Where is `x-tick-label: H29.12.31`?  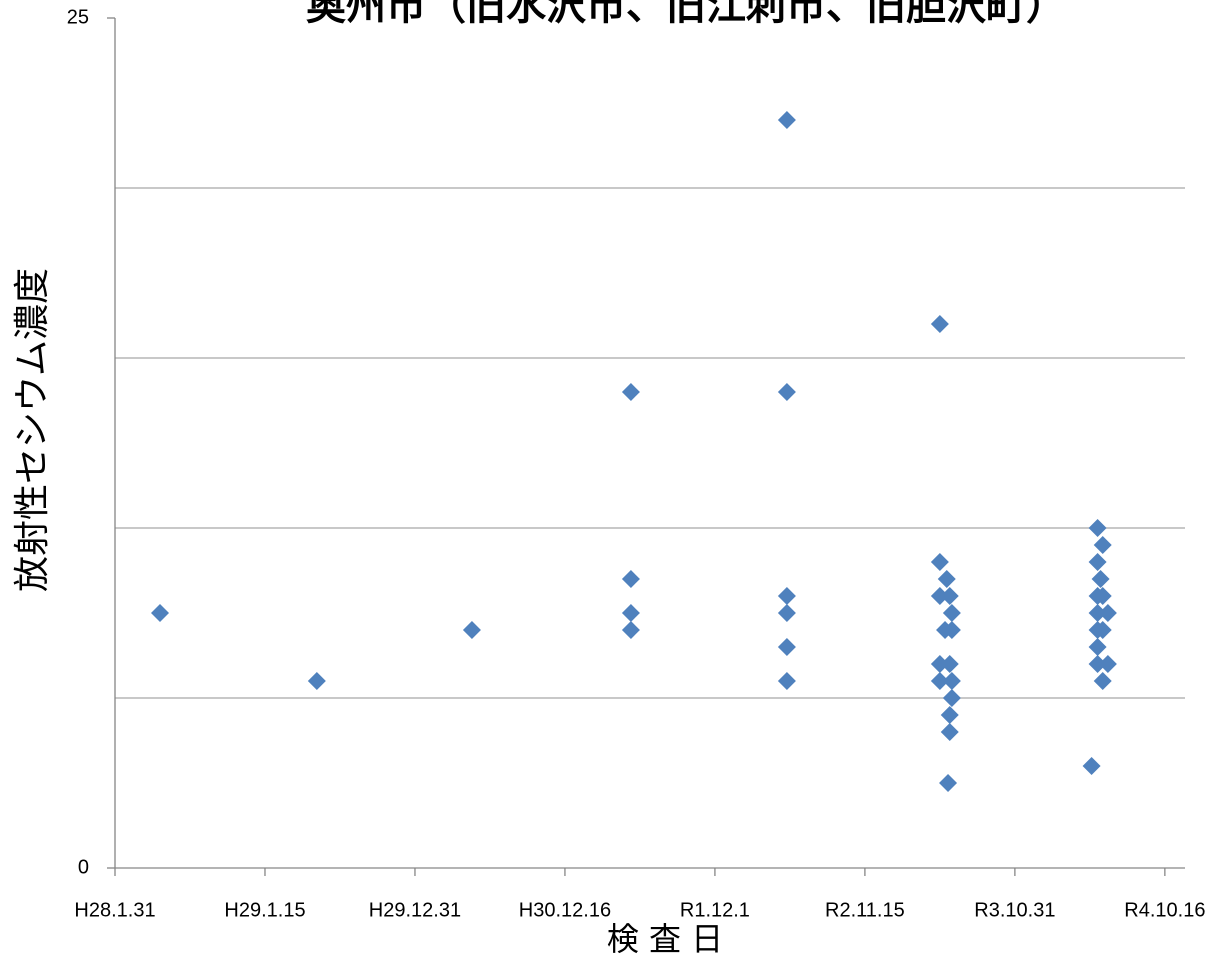 x-tick-label: H29.12.31 is located at coordinates (415, 910).